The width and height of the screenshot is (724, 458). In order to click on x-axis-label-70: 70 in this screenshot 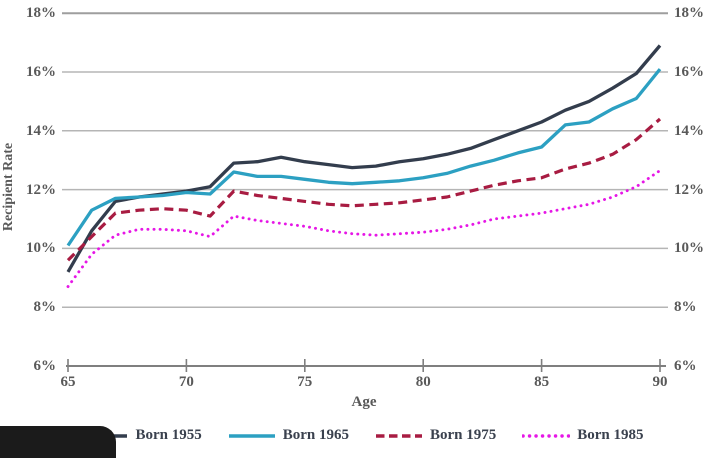, I will do `click(186, 382)`.